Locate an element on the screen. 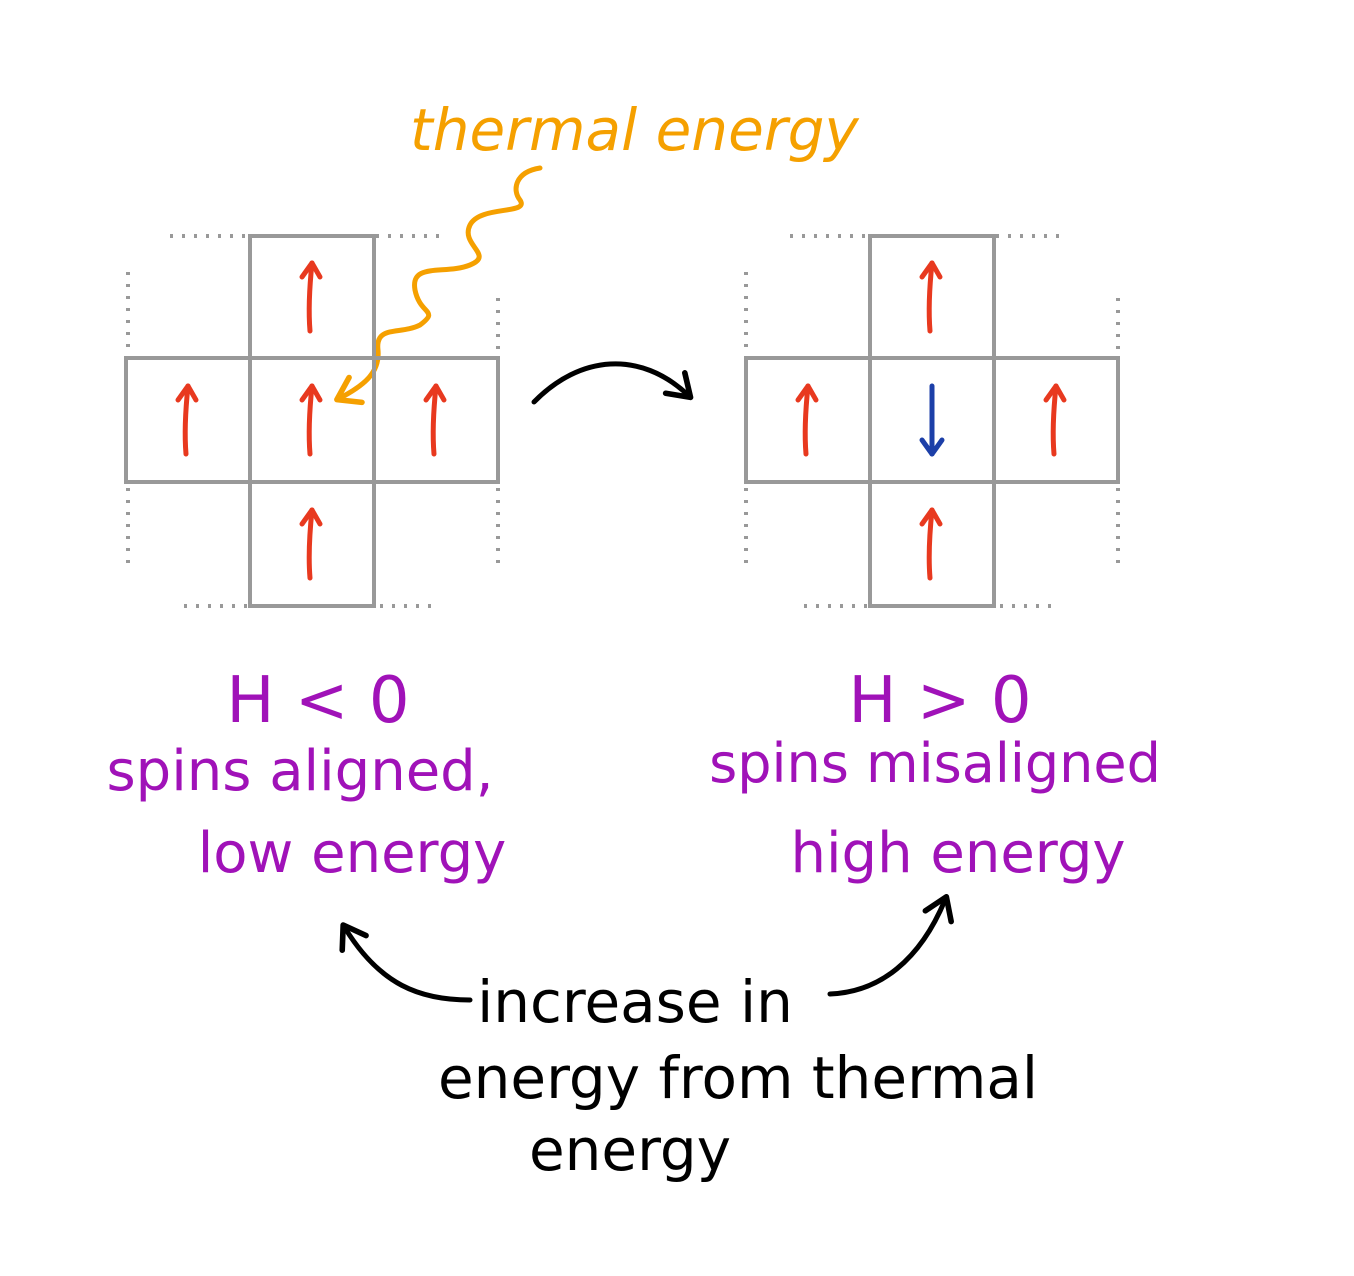  left-spin-right-up-arrow is located at coordinates (435, 420).